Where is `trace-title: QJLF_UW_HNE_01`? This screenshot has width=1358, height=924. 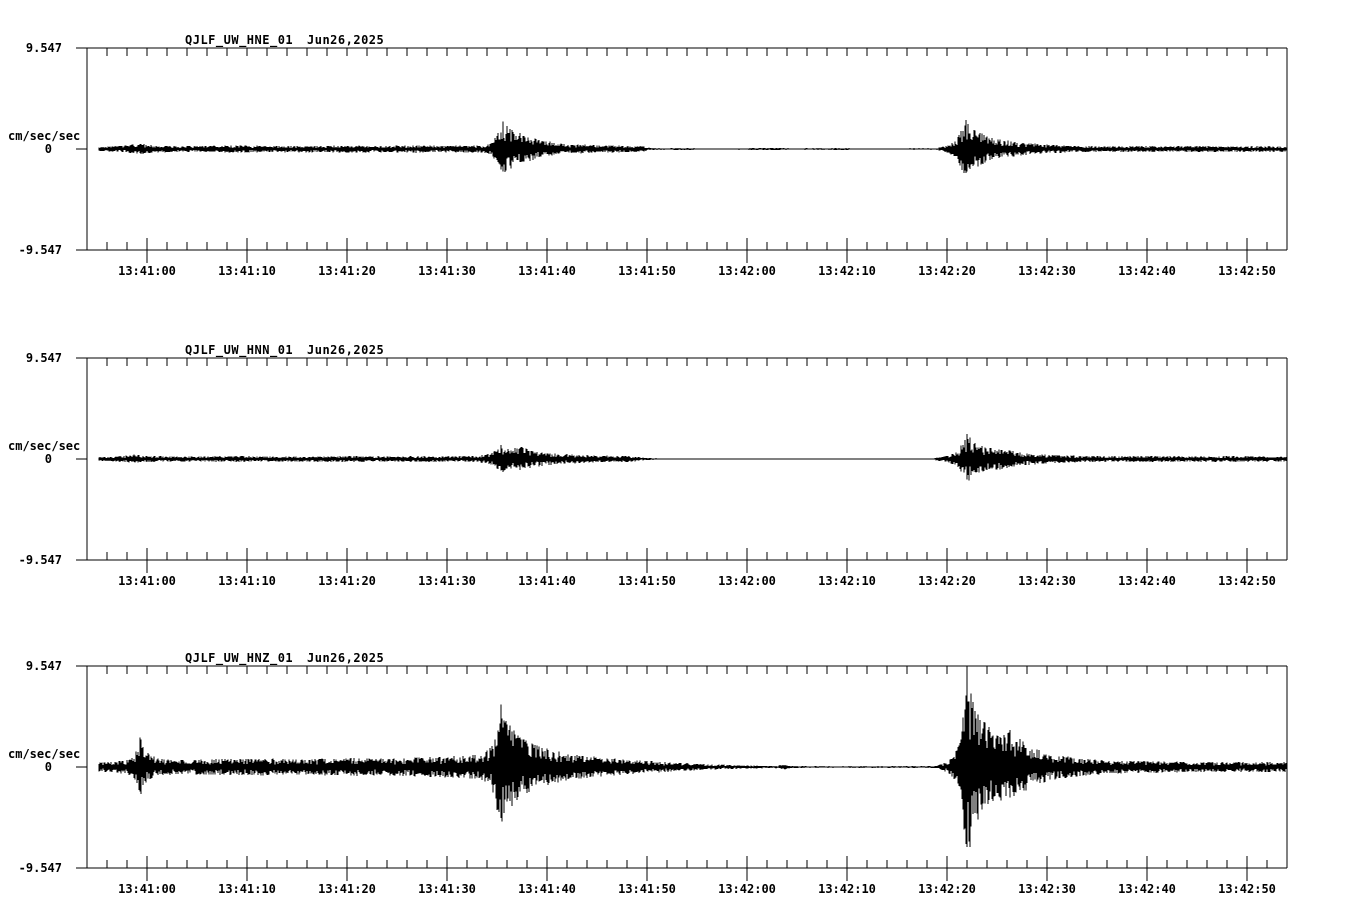 trace-title: QJLF_UW_HNE_01 is located at coordinates (239, 40).